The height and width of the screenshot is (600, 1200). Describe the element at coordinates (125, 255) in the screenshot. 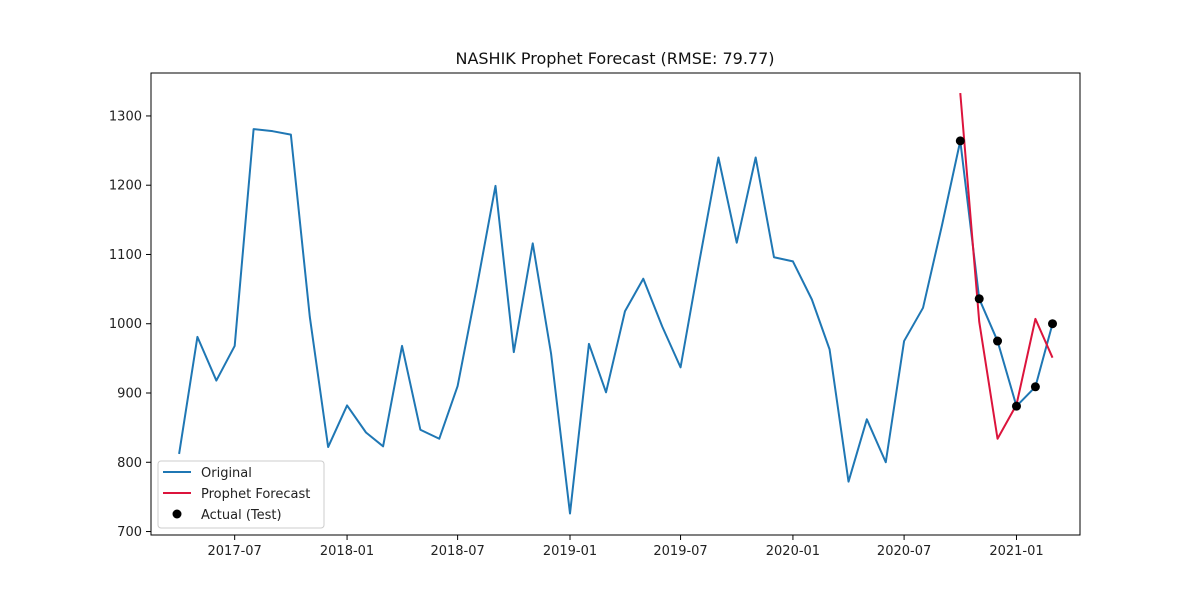

I see `y-tick-label: 1100` at that location.